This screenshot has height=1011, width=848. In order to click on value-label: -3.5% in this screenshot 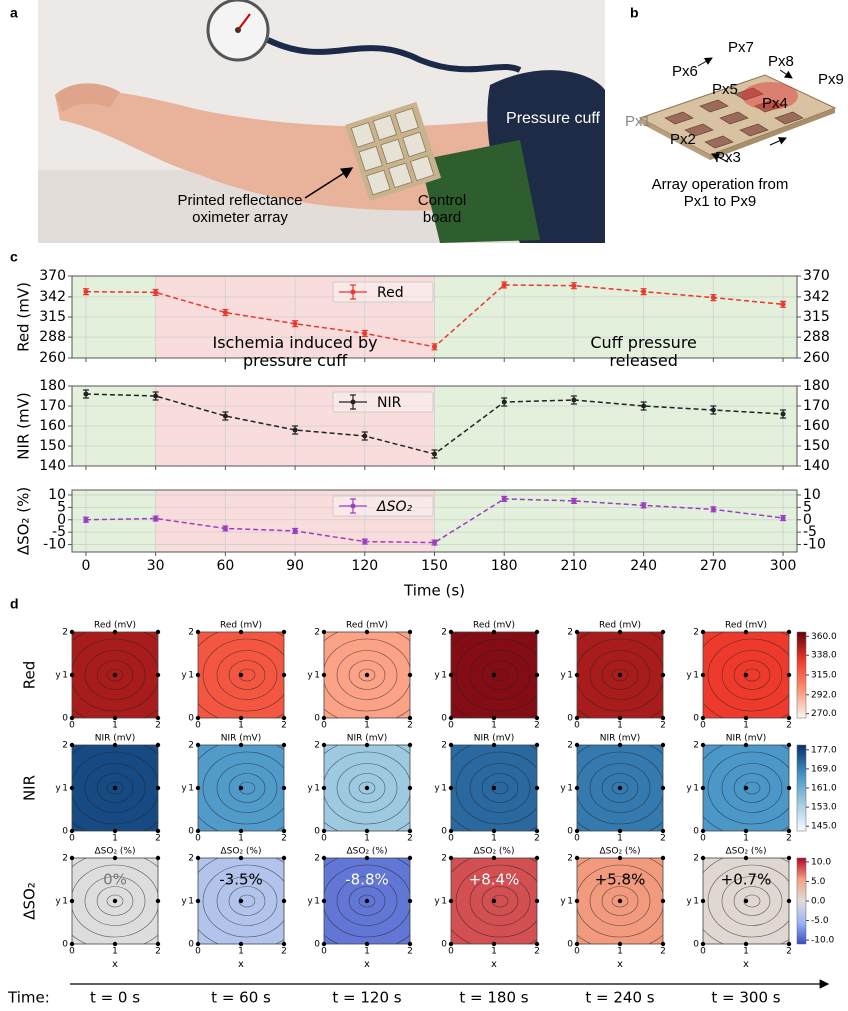, I will do `click(241, 880)`.